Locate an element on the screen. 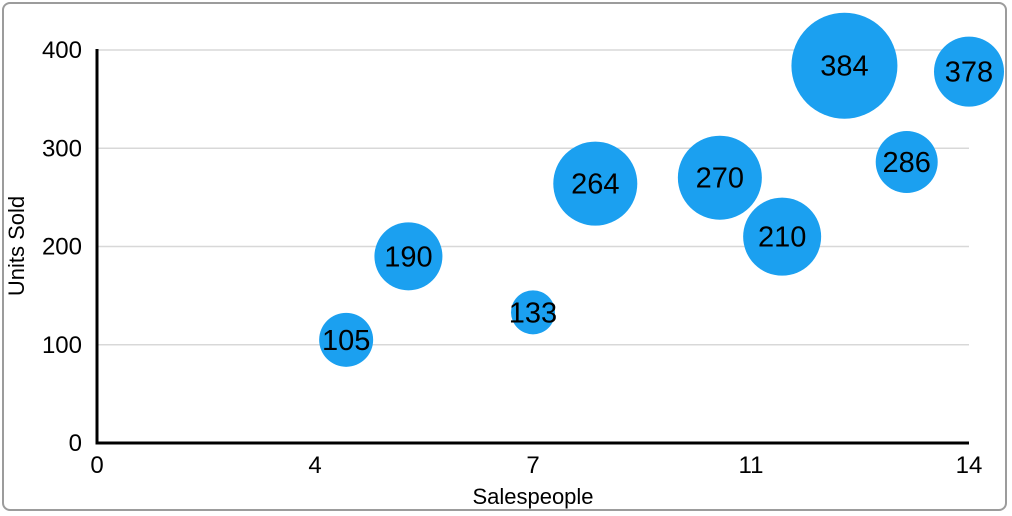 The width and height of the screenshot is (1012, 516). bubble-label: 190 is located at coordinates (408, 257).